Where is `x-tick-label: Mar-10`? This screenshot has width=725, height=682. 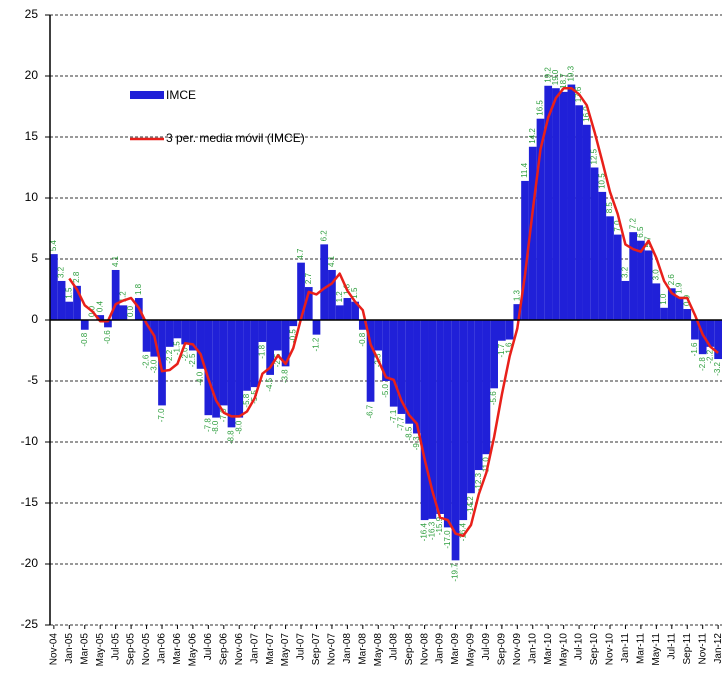
x-tick-label: Mar-10 is located at coordinates (548, 649).